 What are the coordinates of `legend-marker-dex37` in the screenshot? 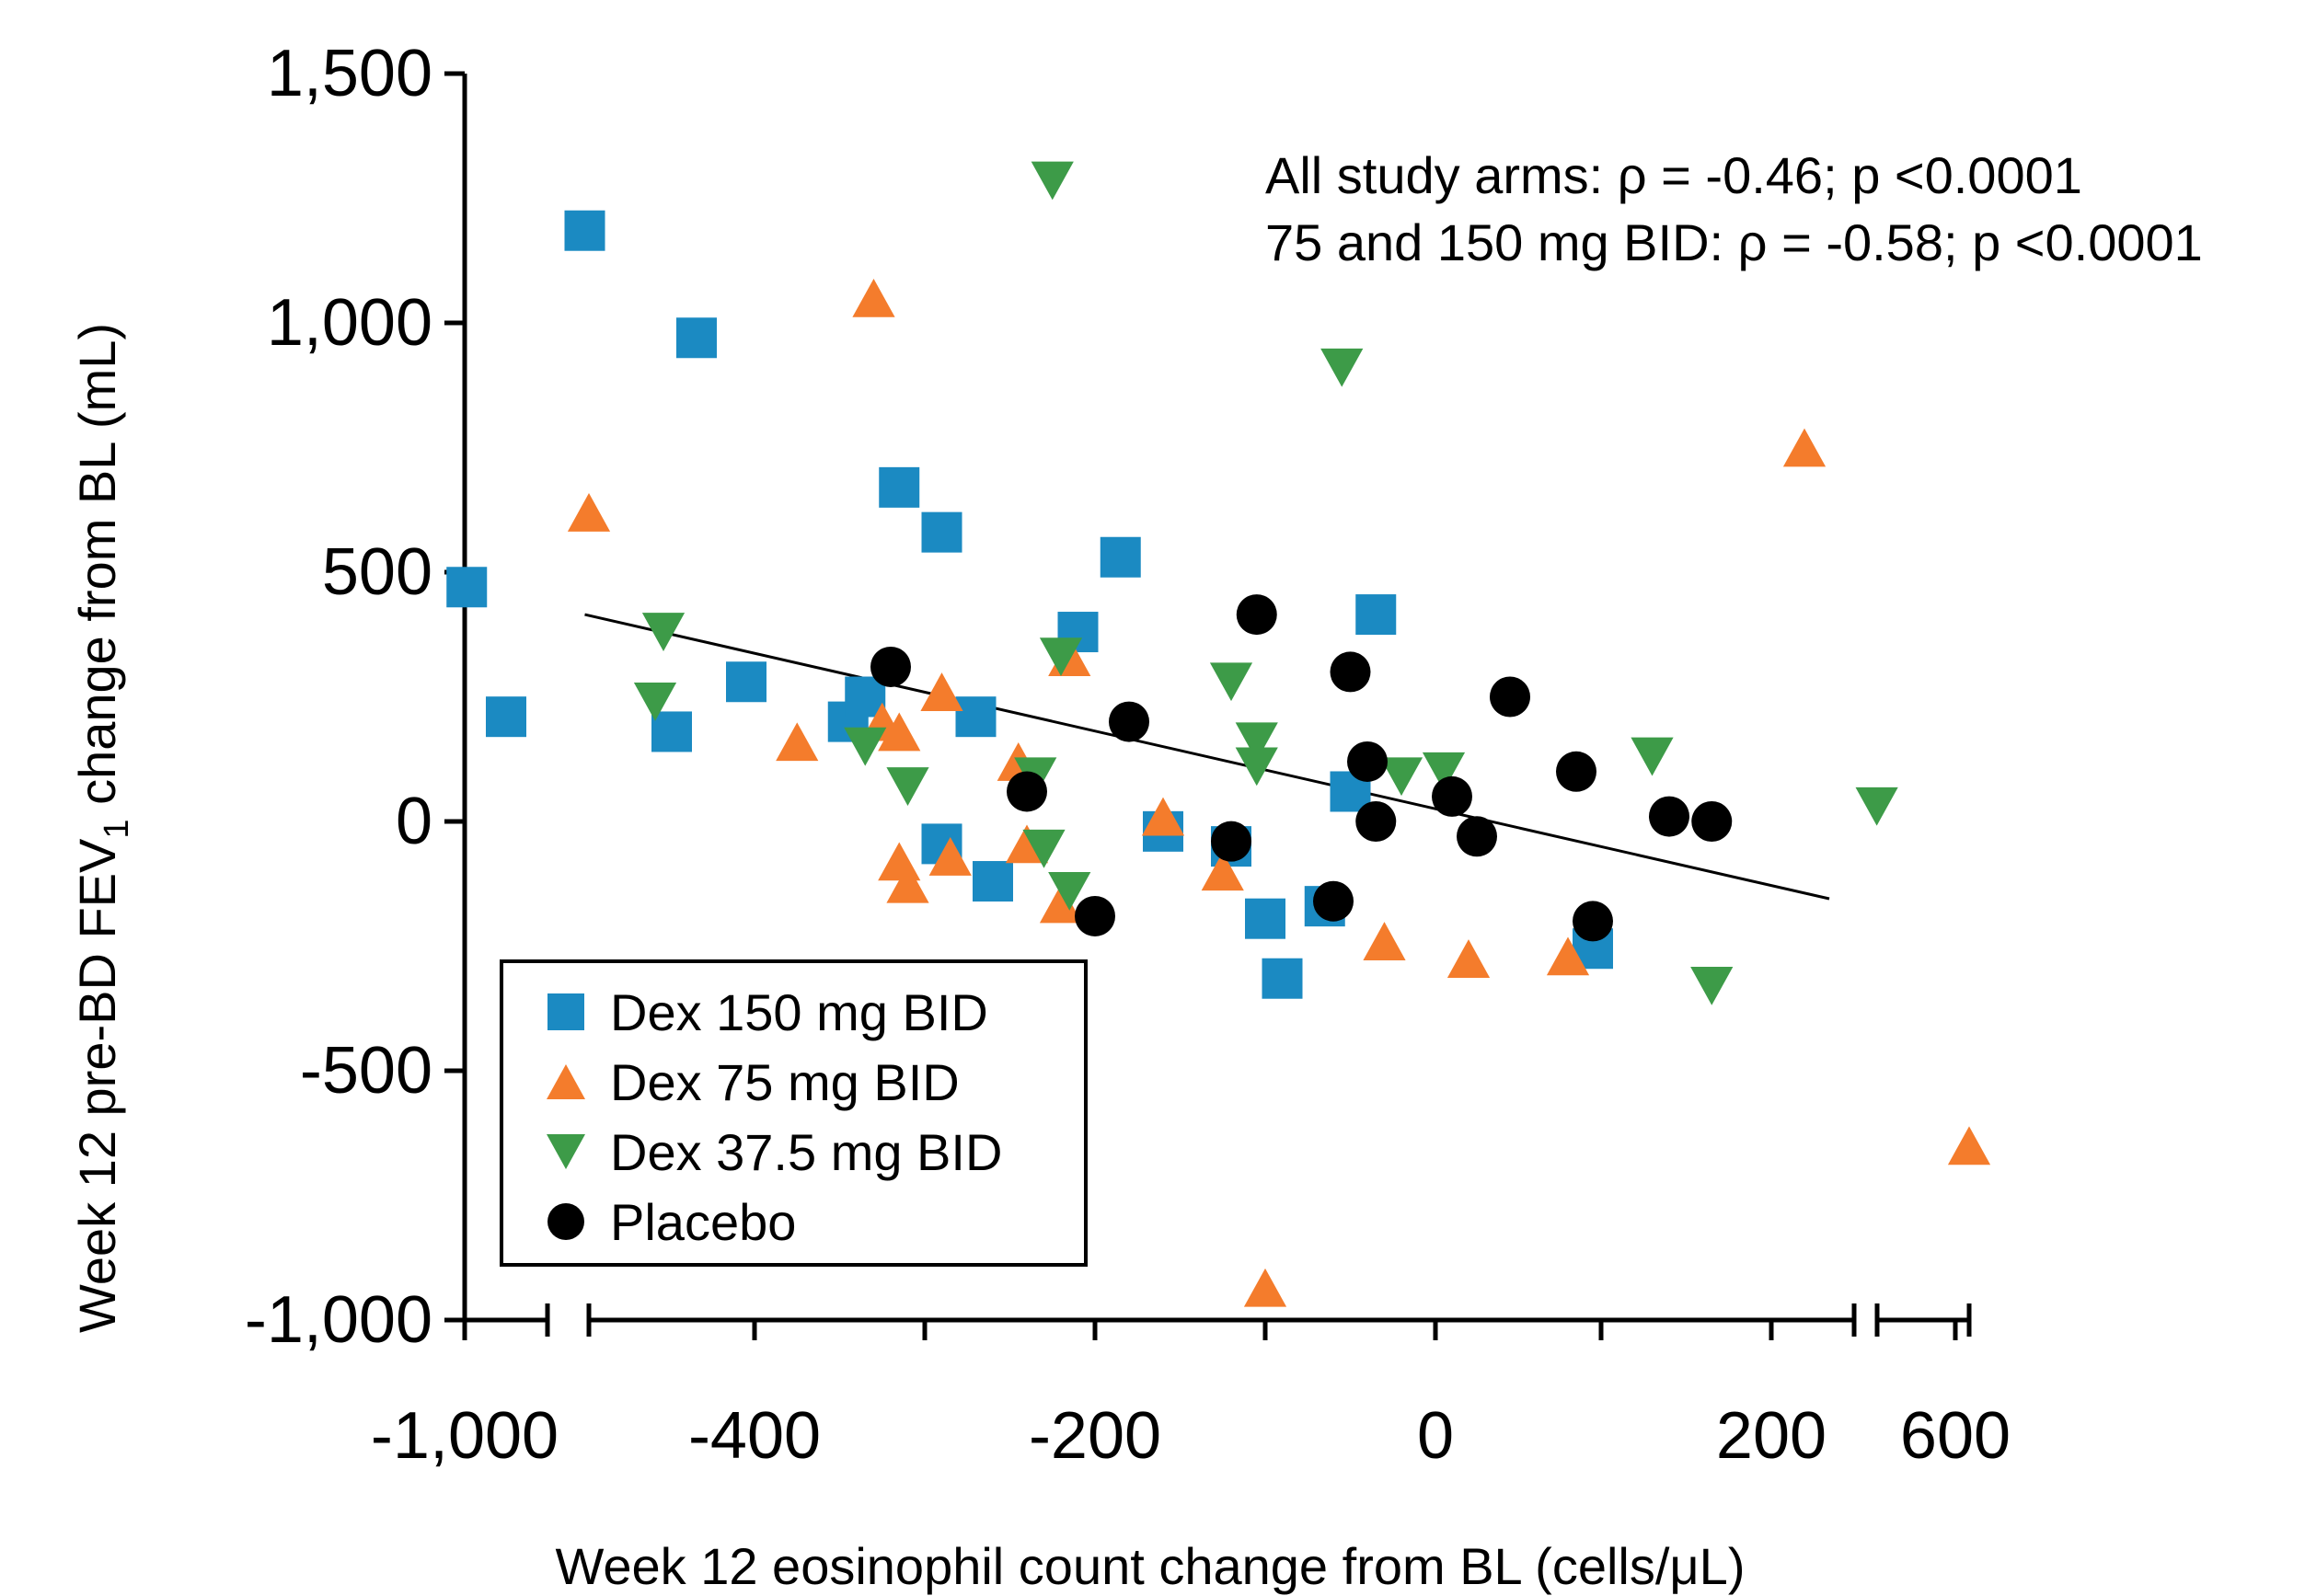 It's located at (566, 1152).